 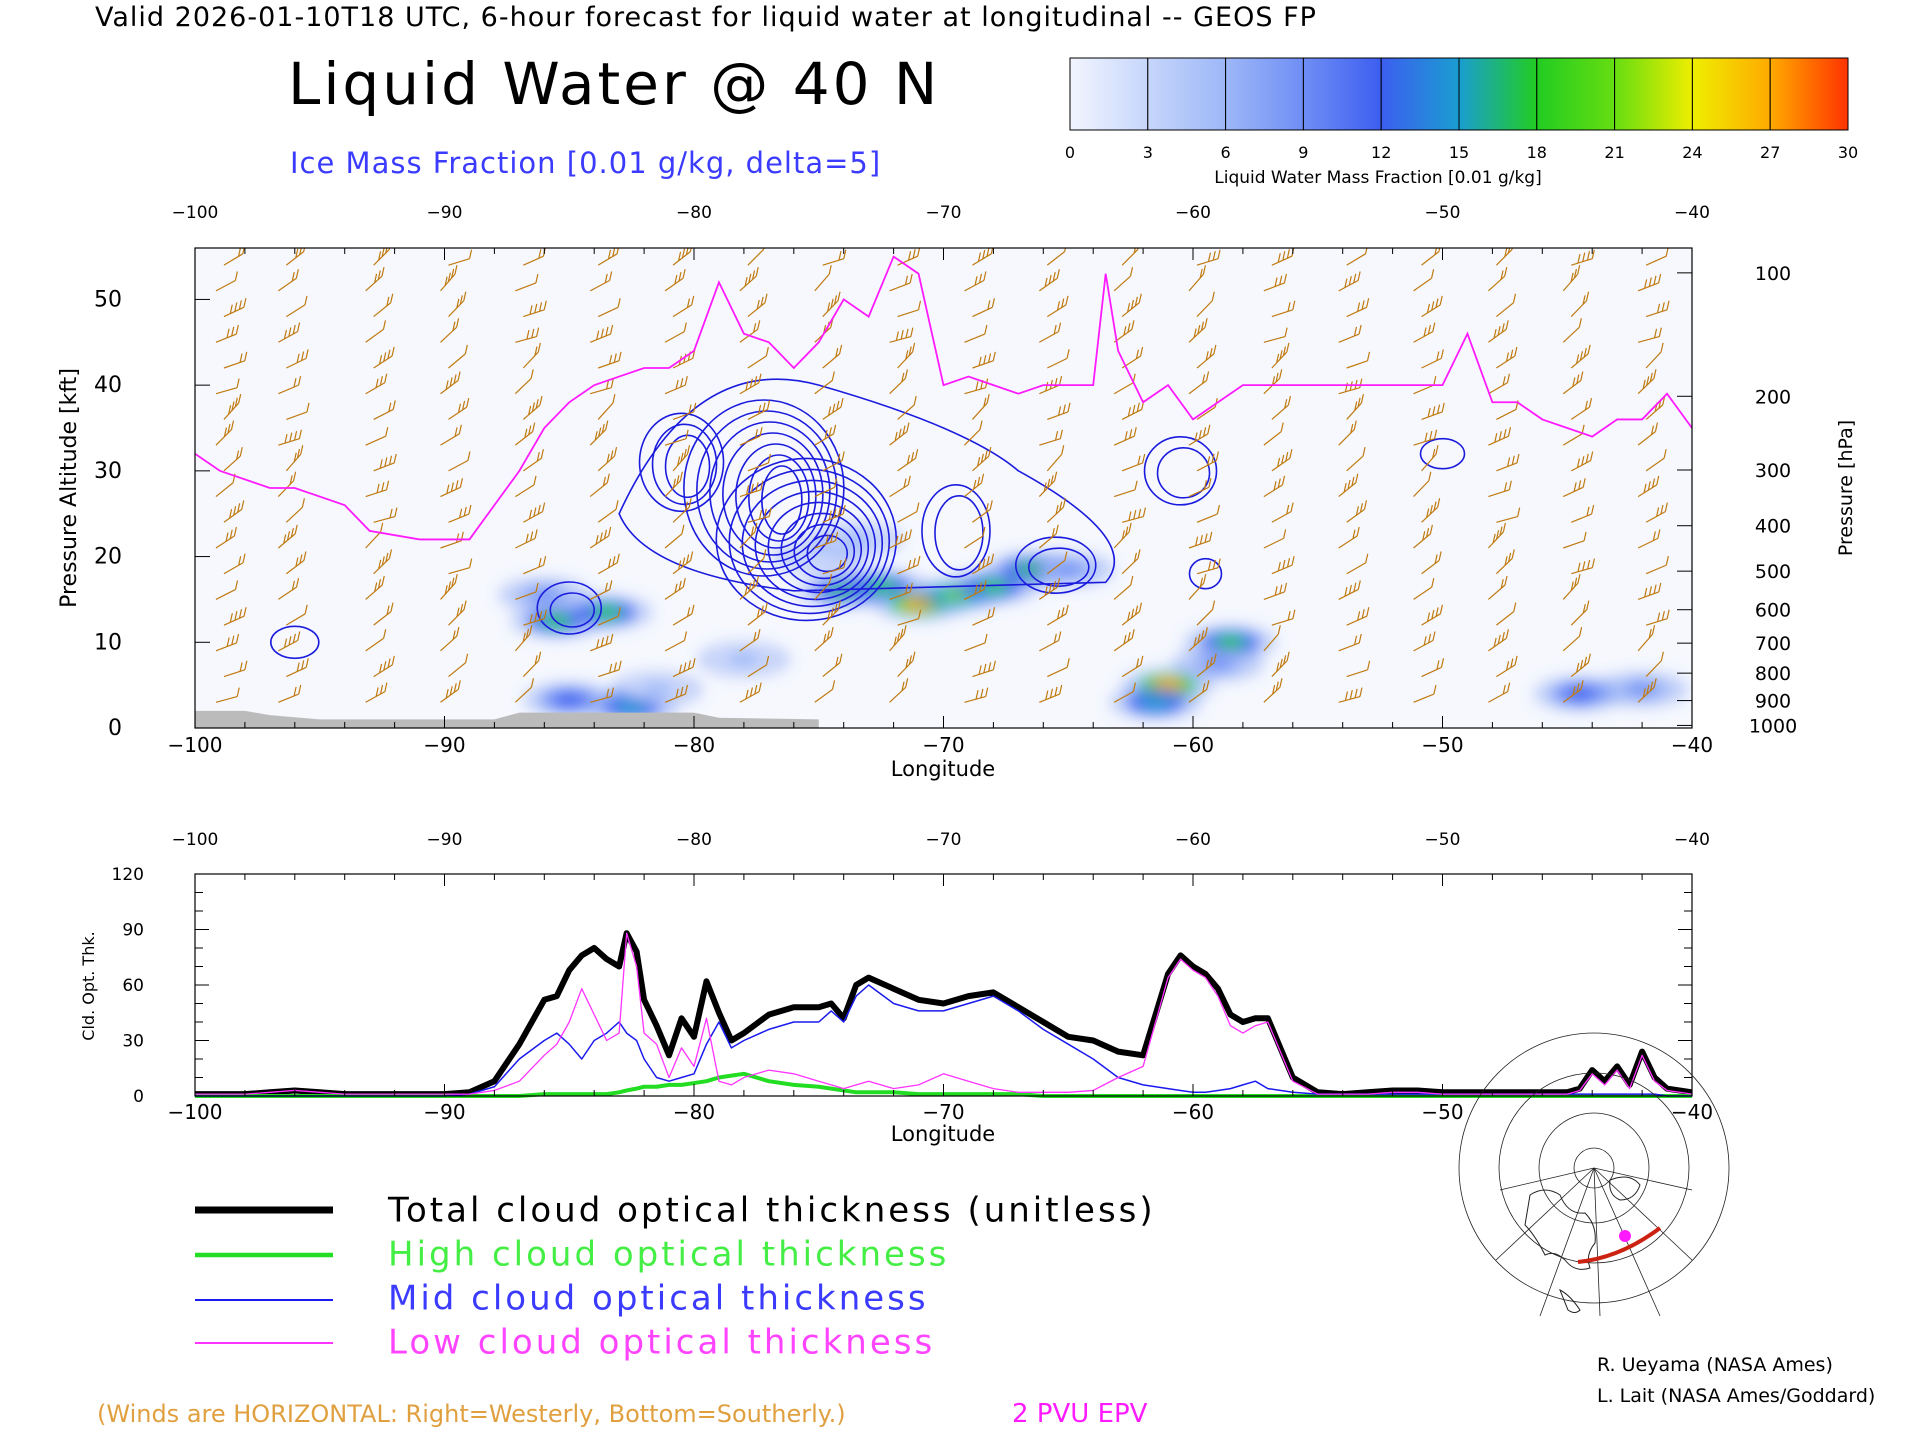 I want to click on subtitle: Ice Mass Fraction [0.01 g/kg, delta=5], so click(x=586, y=163).